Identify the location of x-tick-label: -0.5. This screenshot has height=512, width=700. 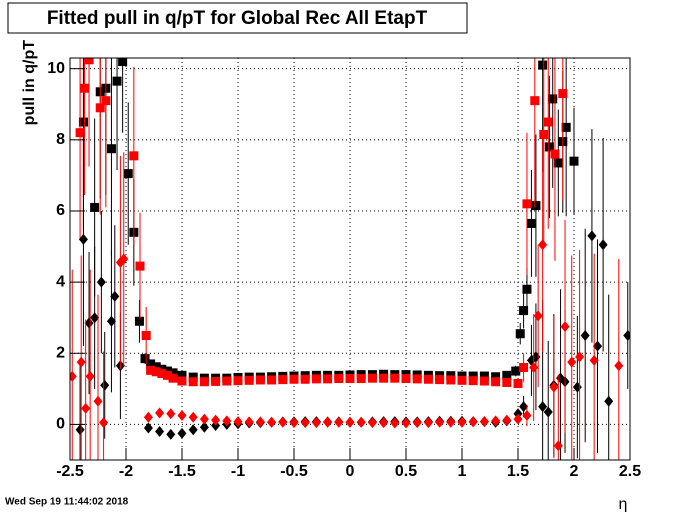
(294, 471).